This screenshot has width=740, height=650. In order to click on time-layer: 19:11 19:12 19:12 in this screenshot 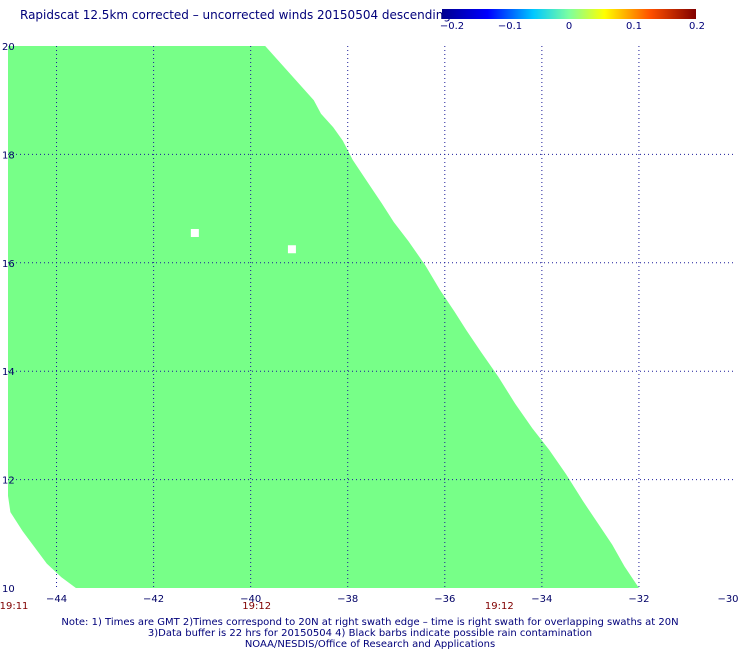, I will do `click(257, 606)`.